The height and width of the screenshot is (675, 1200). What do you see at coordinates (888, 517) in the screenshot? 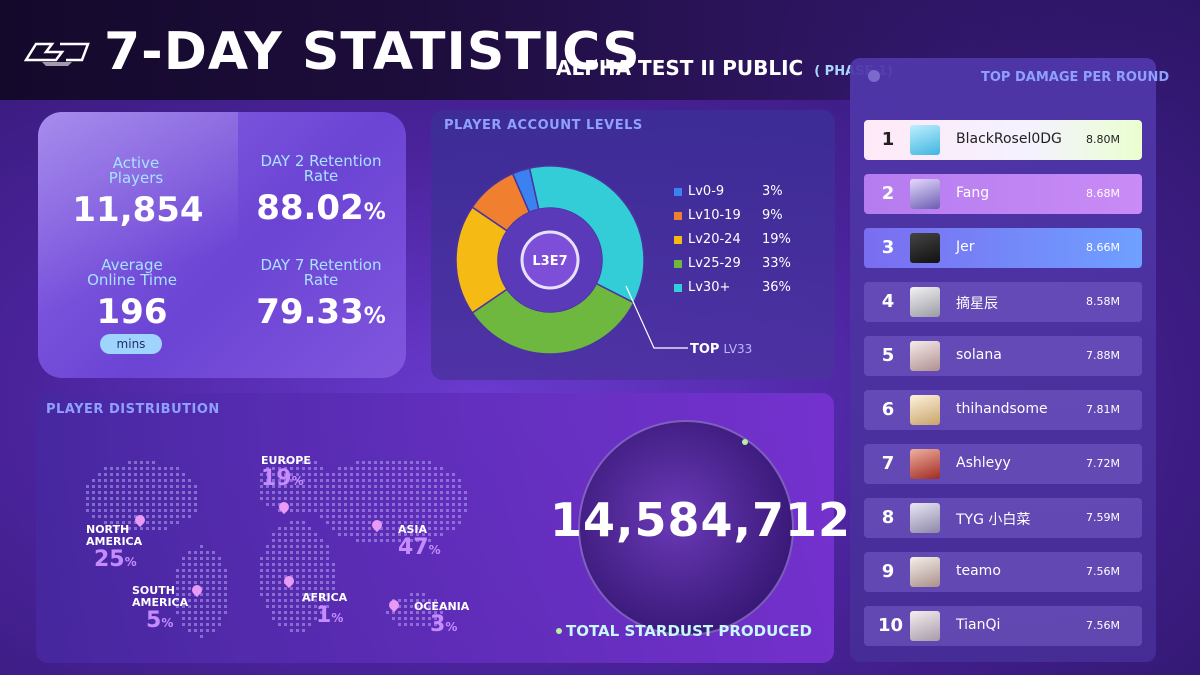
I see `rank-number: 8` at bounding box center [888, 517].